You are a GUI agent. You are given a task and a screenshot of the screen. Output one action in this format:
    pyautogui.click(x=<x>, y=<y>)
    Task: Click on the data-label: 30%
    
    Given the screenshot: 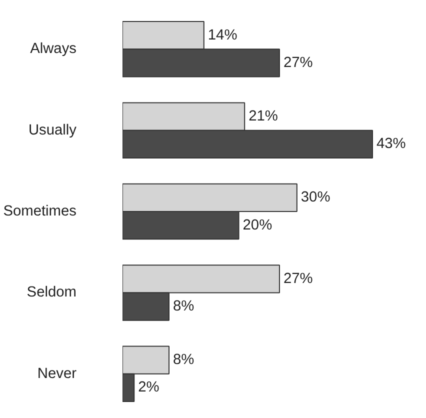 What is the action you would take?
    pyautogui.click(x=315, y=198)
    